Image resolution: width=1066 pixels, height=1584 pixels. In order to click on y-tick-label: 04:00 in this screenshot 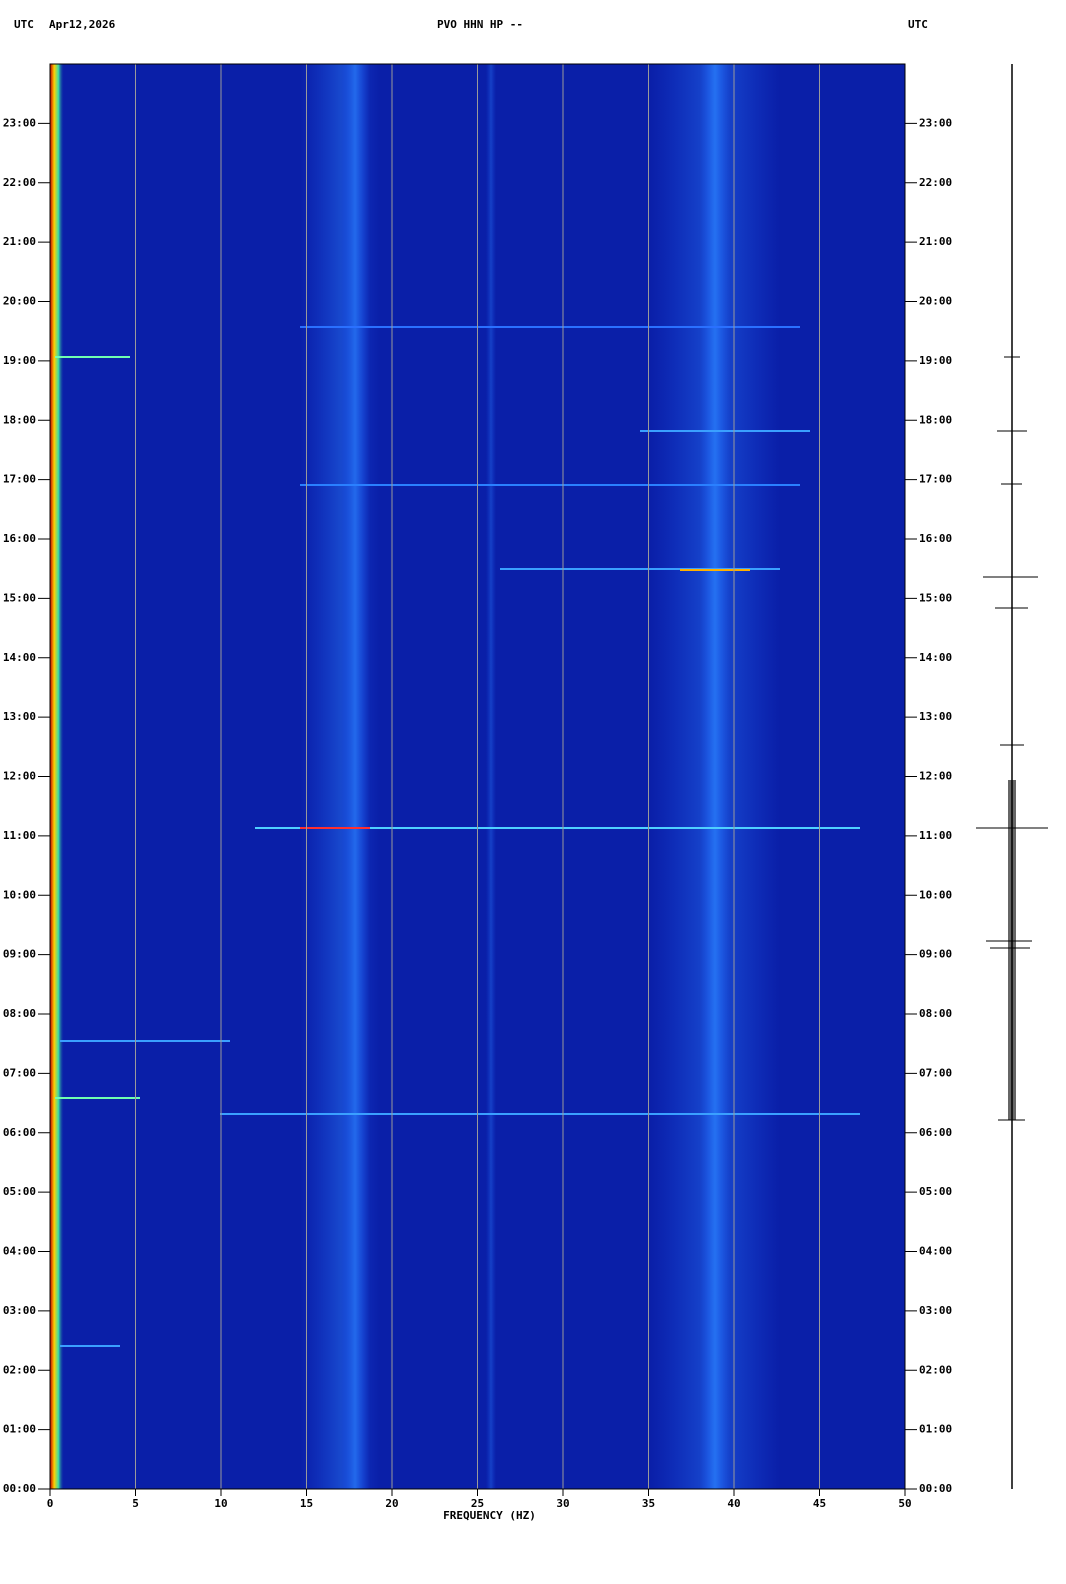, I will do `click(19, 1251)`.